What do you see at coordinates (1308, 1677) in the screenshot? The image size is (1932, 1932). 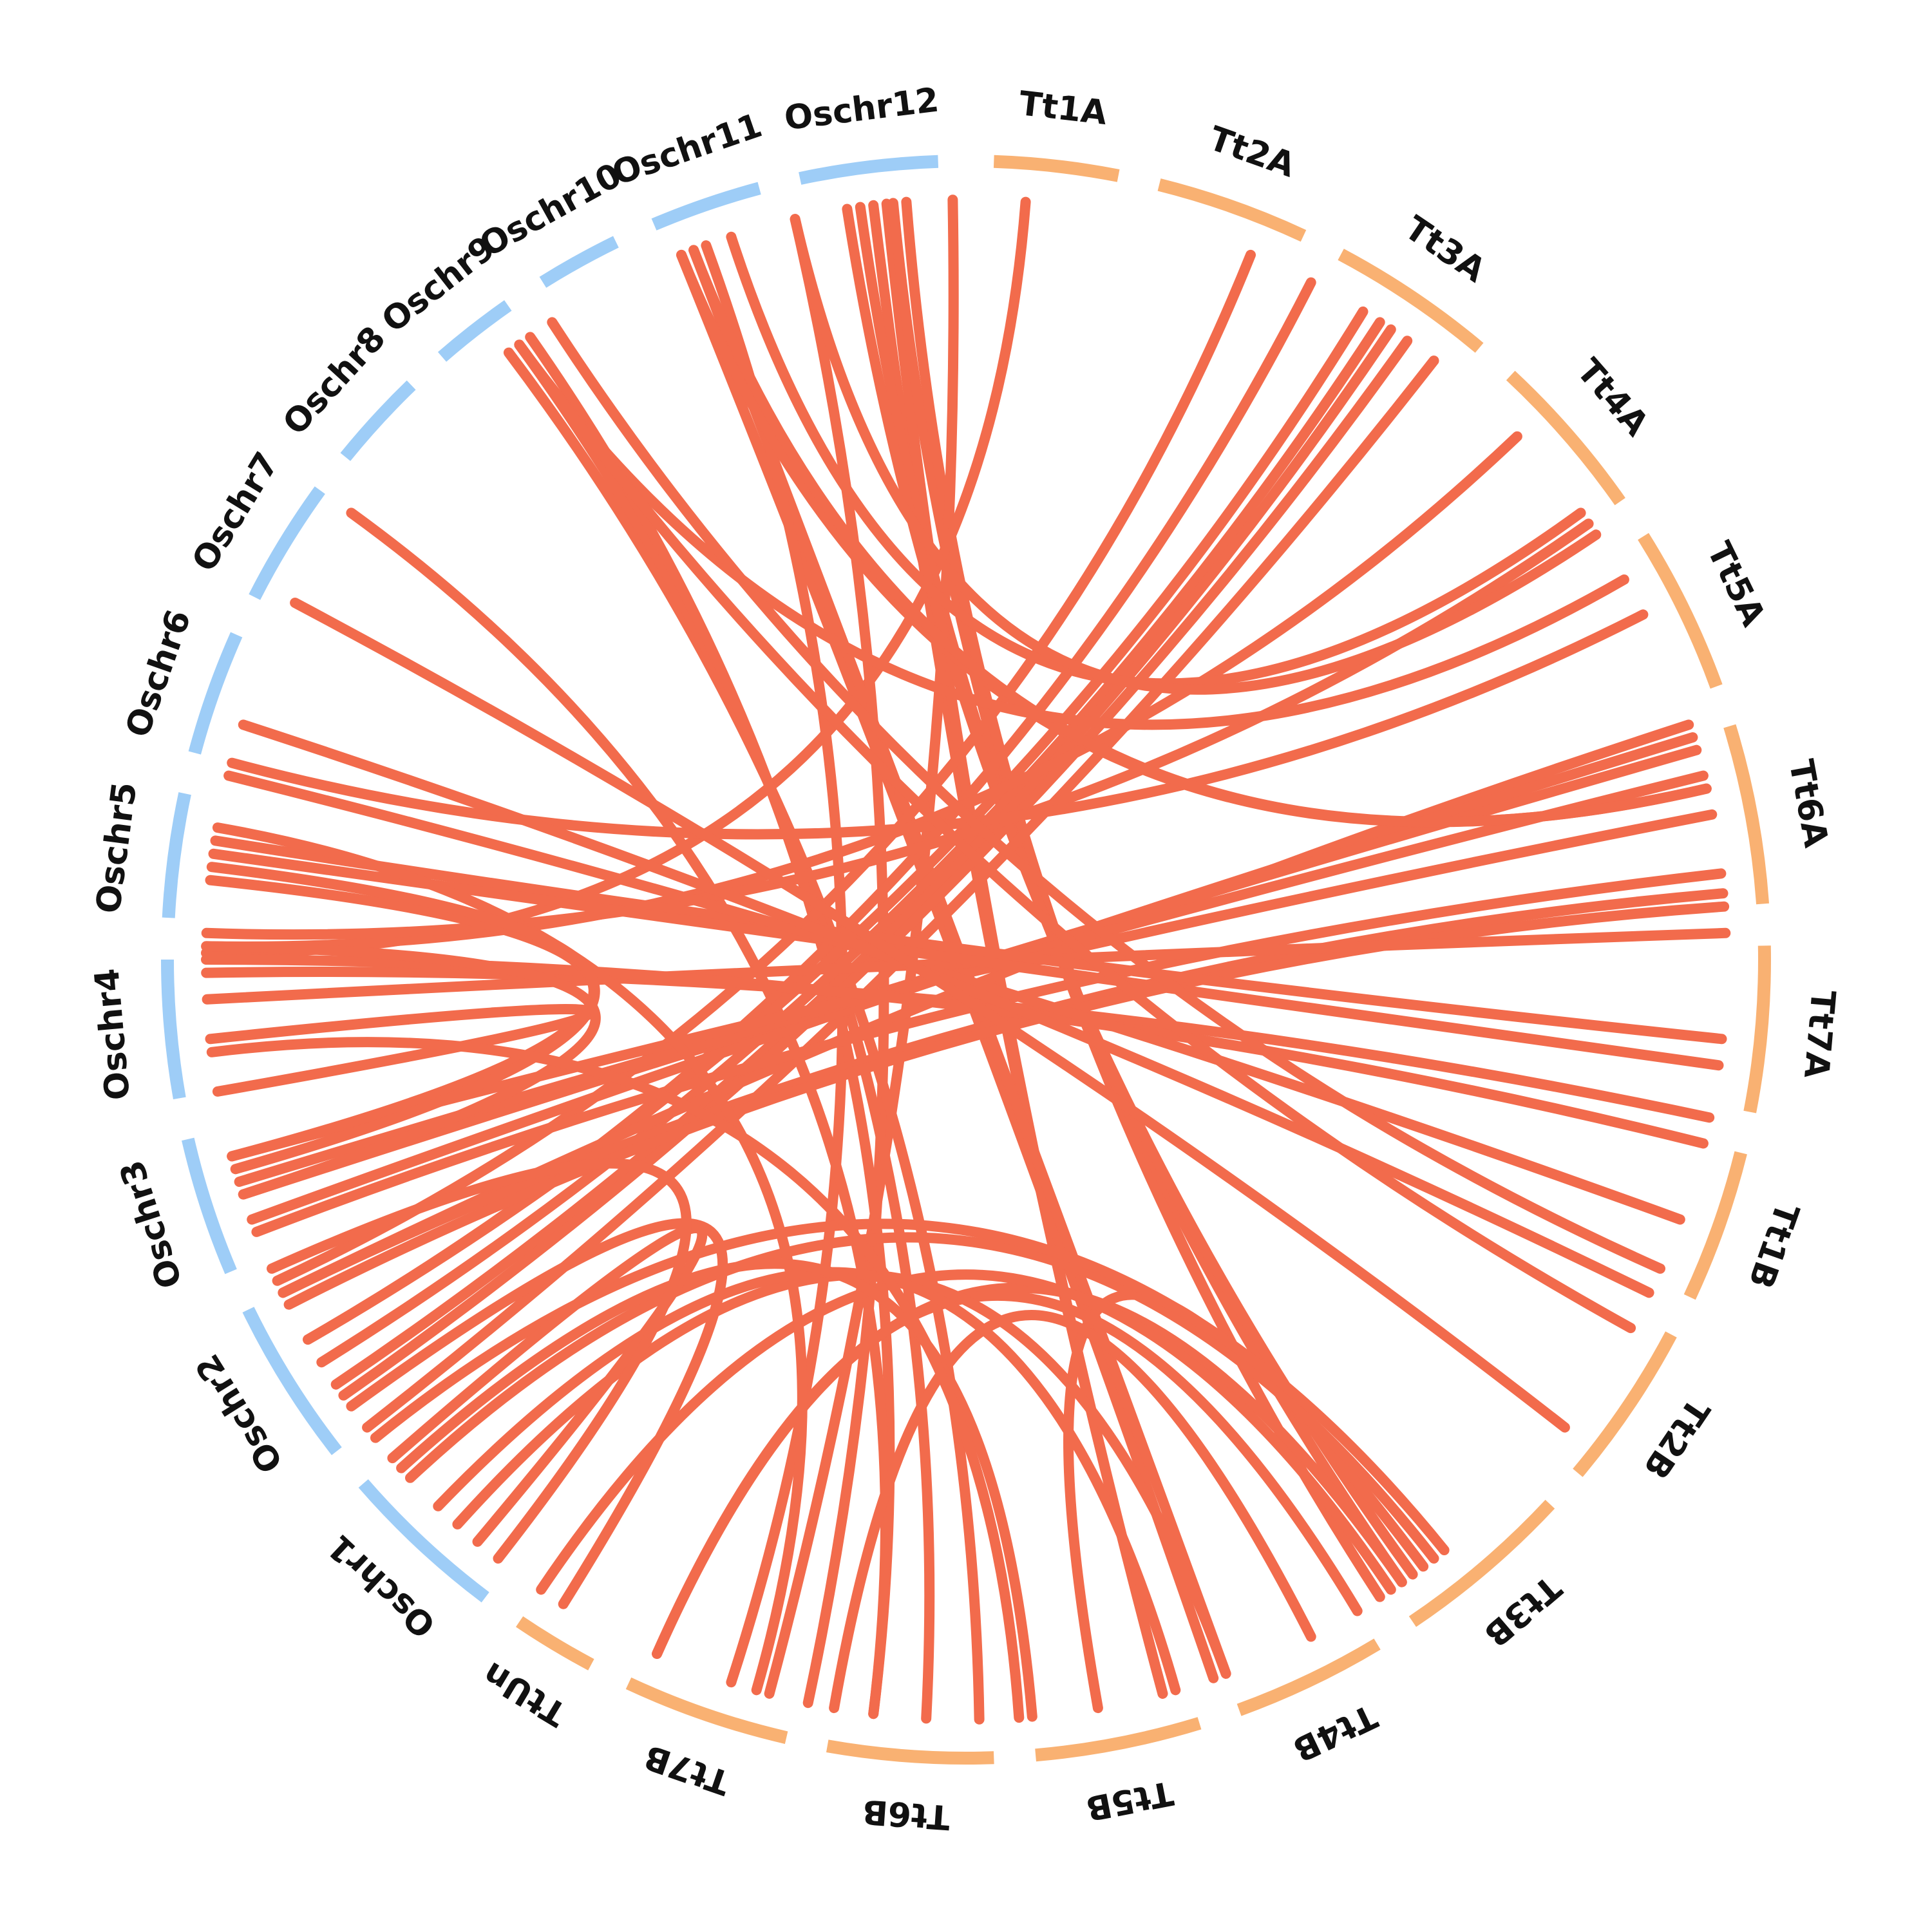 I see `segment-tt4b` at bounding box center [1308, 1677].